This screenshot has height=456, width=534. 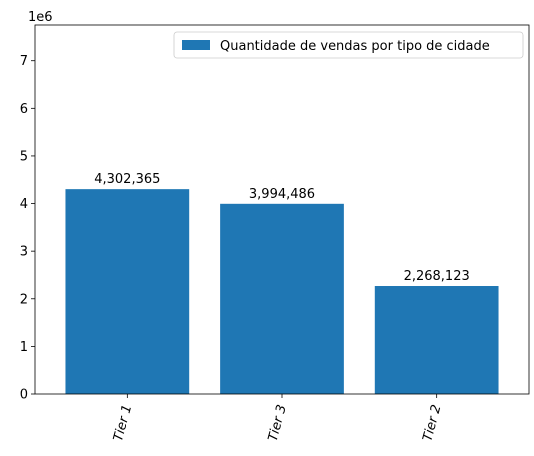 What do you see at coordinates (355, 46) in the screenshot?
I see `legend-label: Quantidade de vendas por tipo de cidade` at bounding box center [355, 46].